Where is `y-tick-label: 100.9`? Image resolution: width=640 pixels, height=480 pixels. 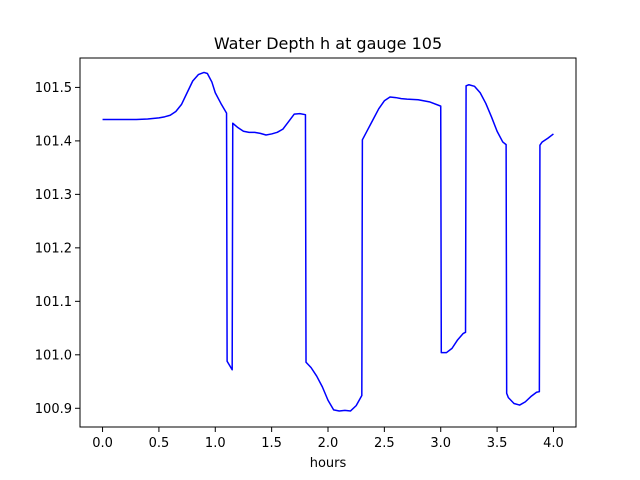
y-tick-label: 100.9 is located at coordinates (53, 409).